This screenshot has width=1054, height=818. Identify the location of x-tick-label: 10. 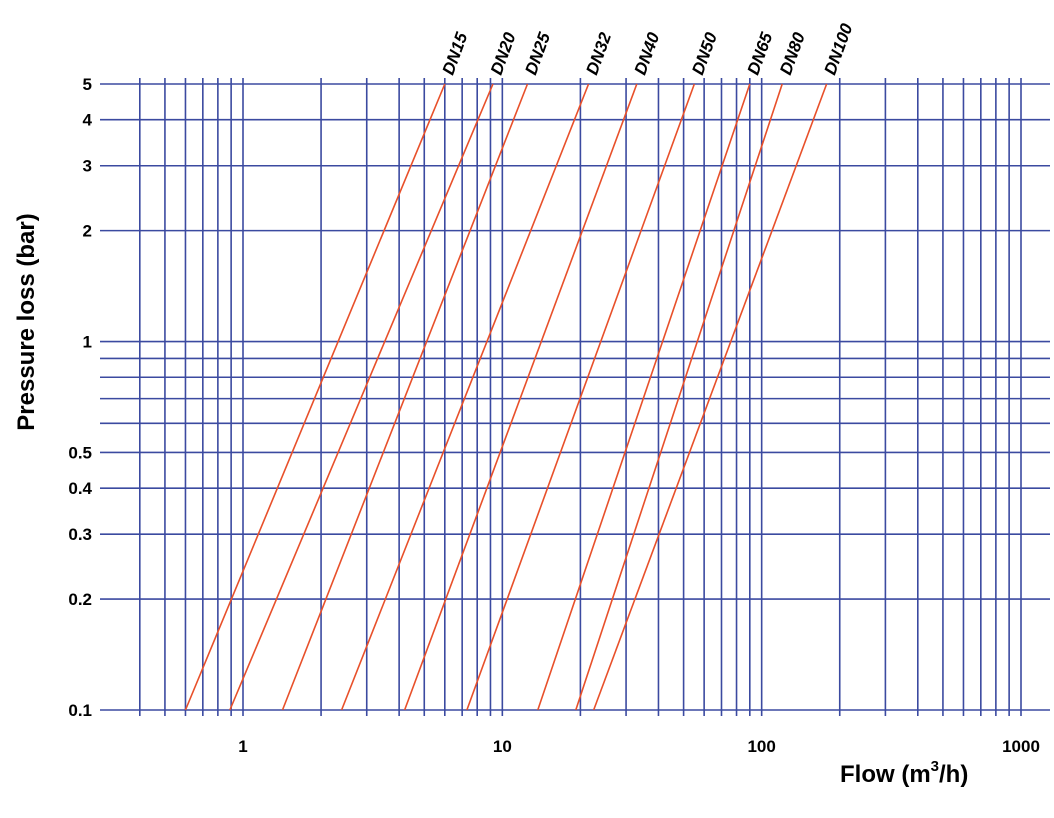
(502, 746).